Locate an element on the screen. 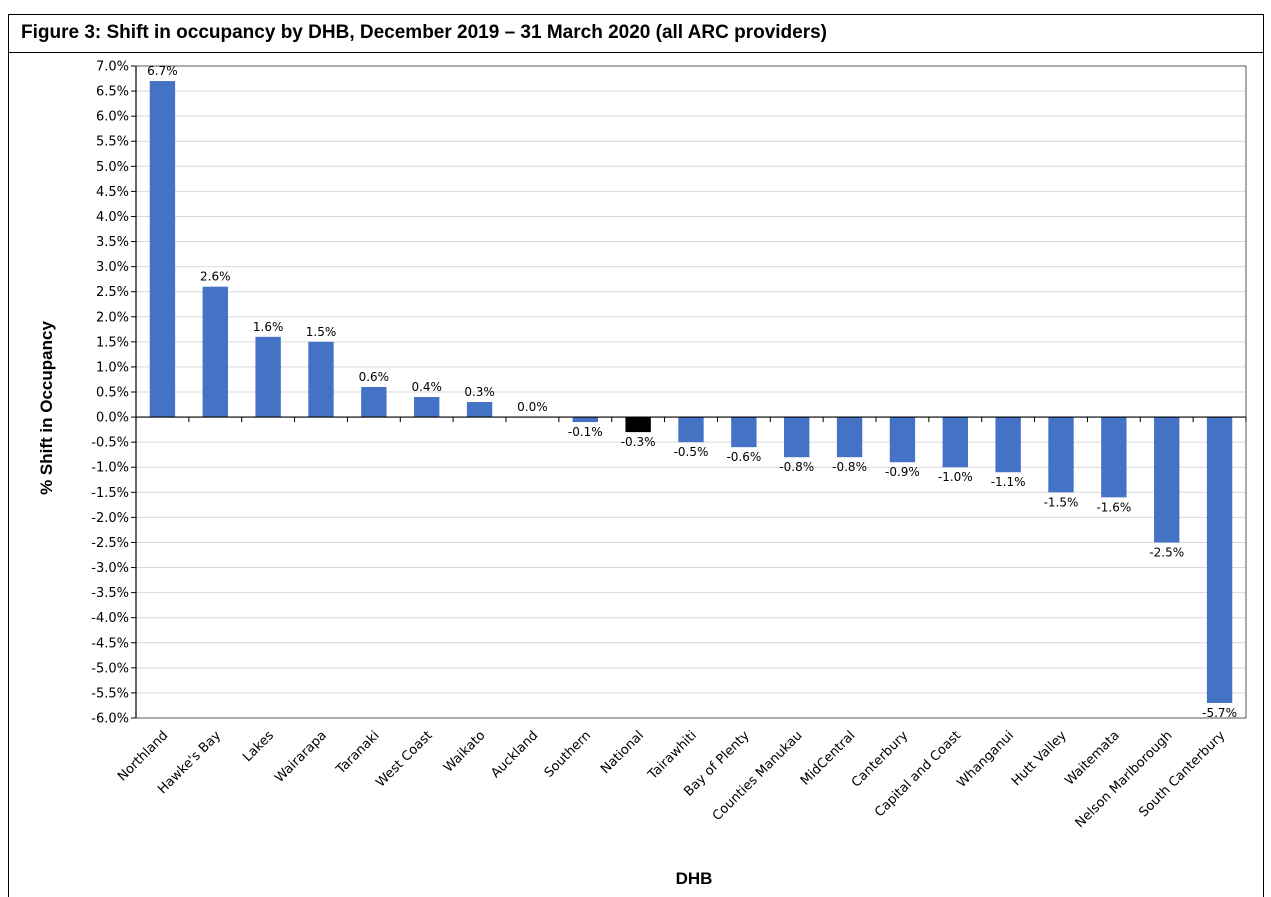 The width and height of the screenshot is (1271, 897). y-tick-label: -6.0% is located at coordinates (110, 719).